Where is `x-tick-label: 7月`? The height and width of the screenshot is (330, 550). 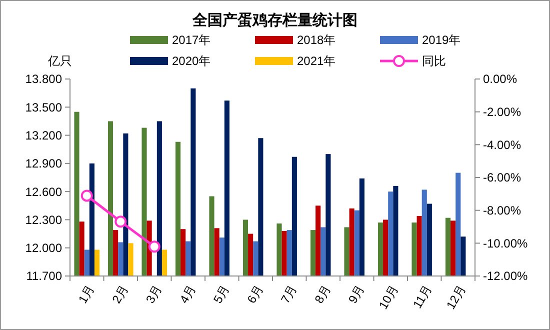
x-tick-label: 7月 is located at coordinates (289, 294).